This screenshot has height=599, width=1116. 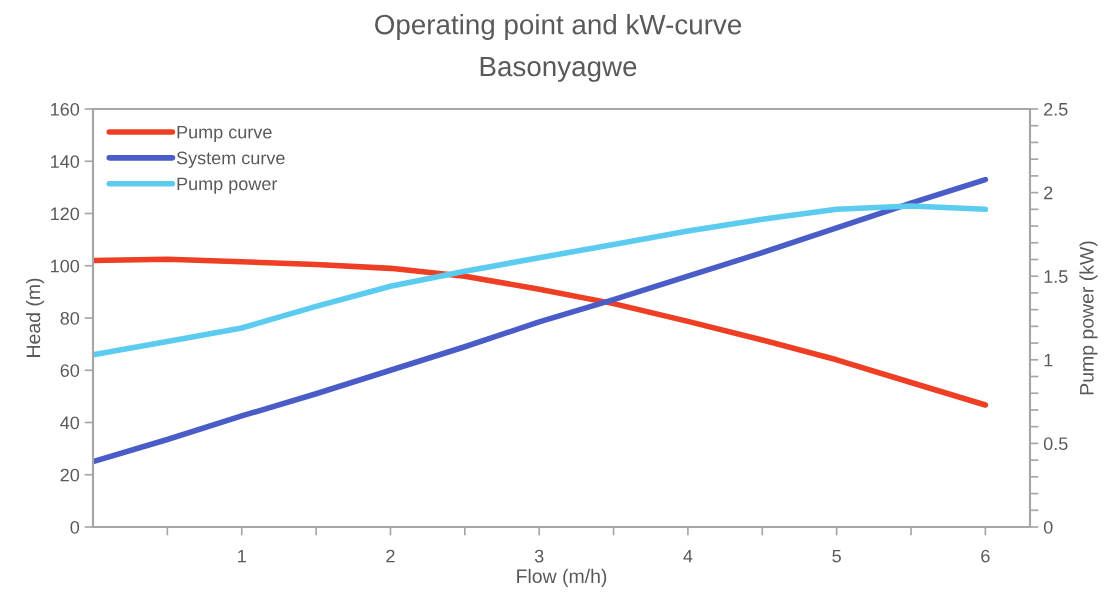 I want to click on x-tick-label: 6, so click(x=985, y=556).